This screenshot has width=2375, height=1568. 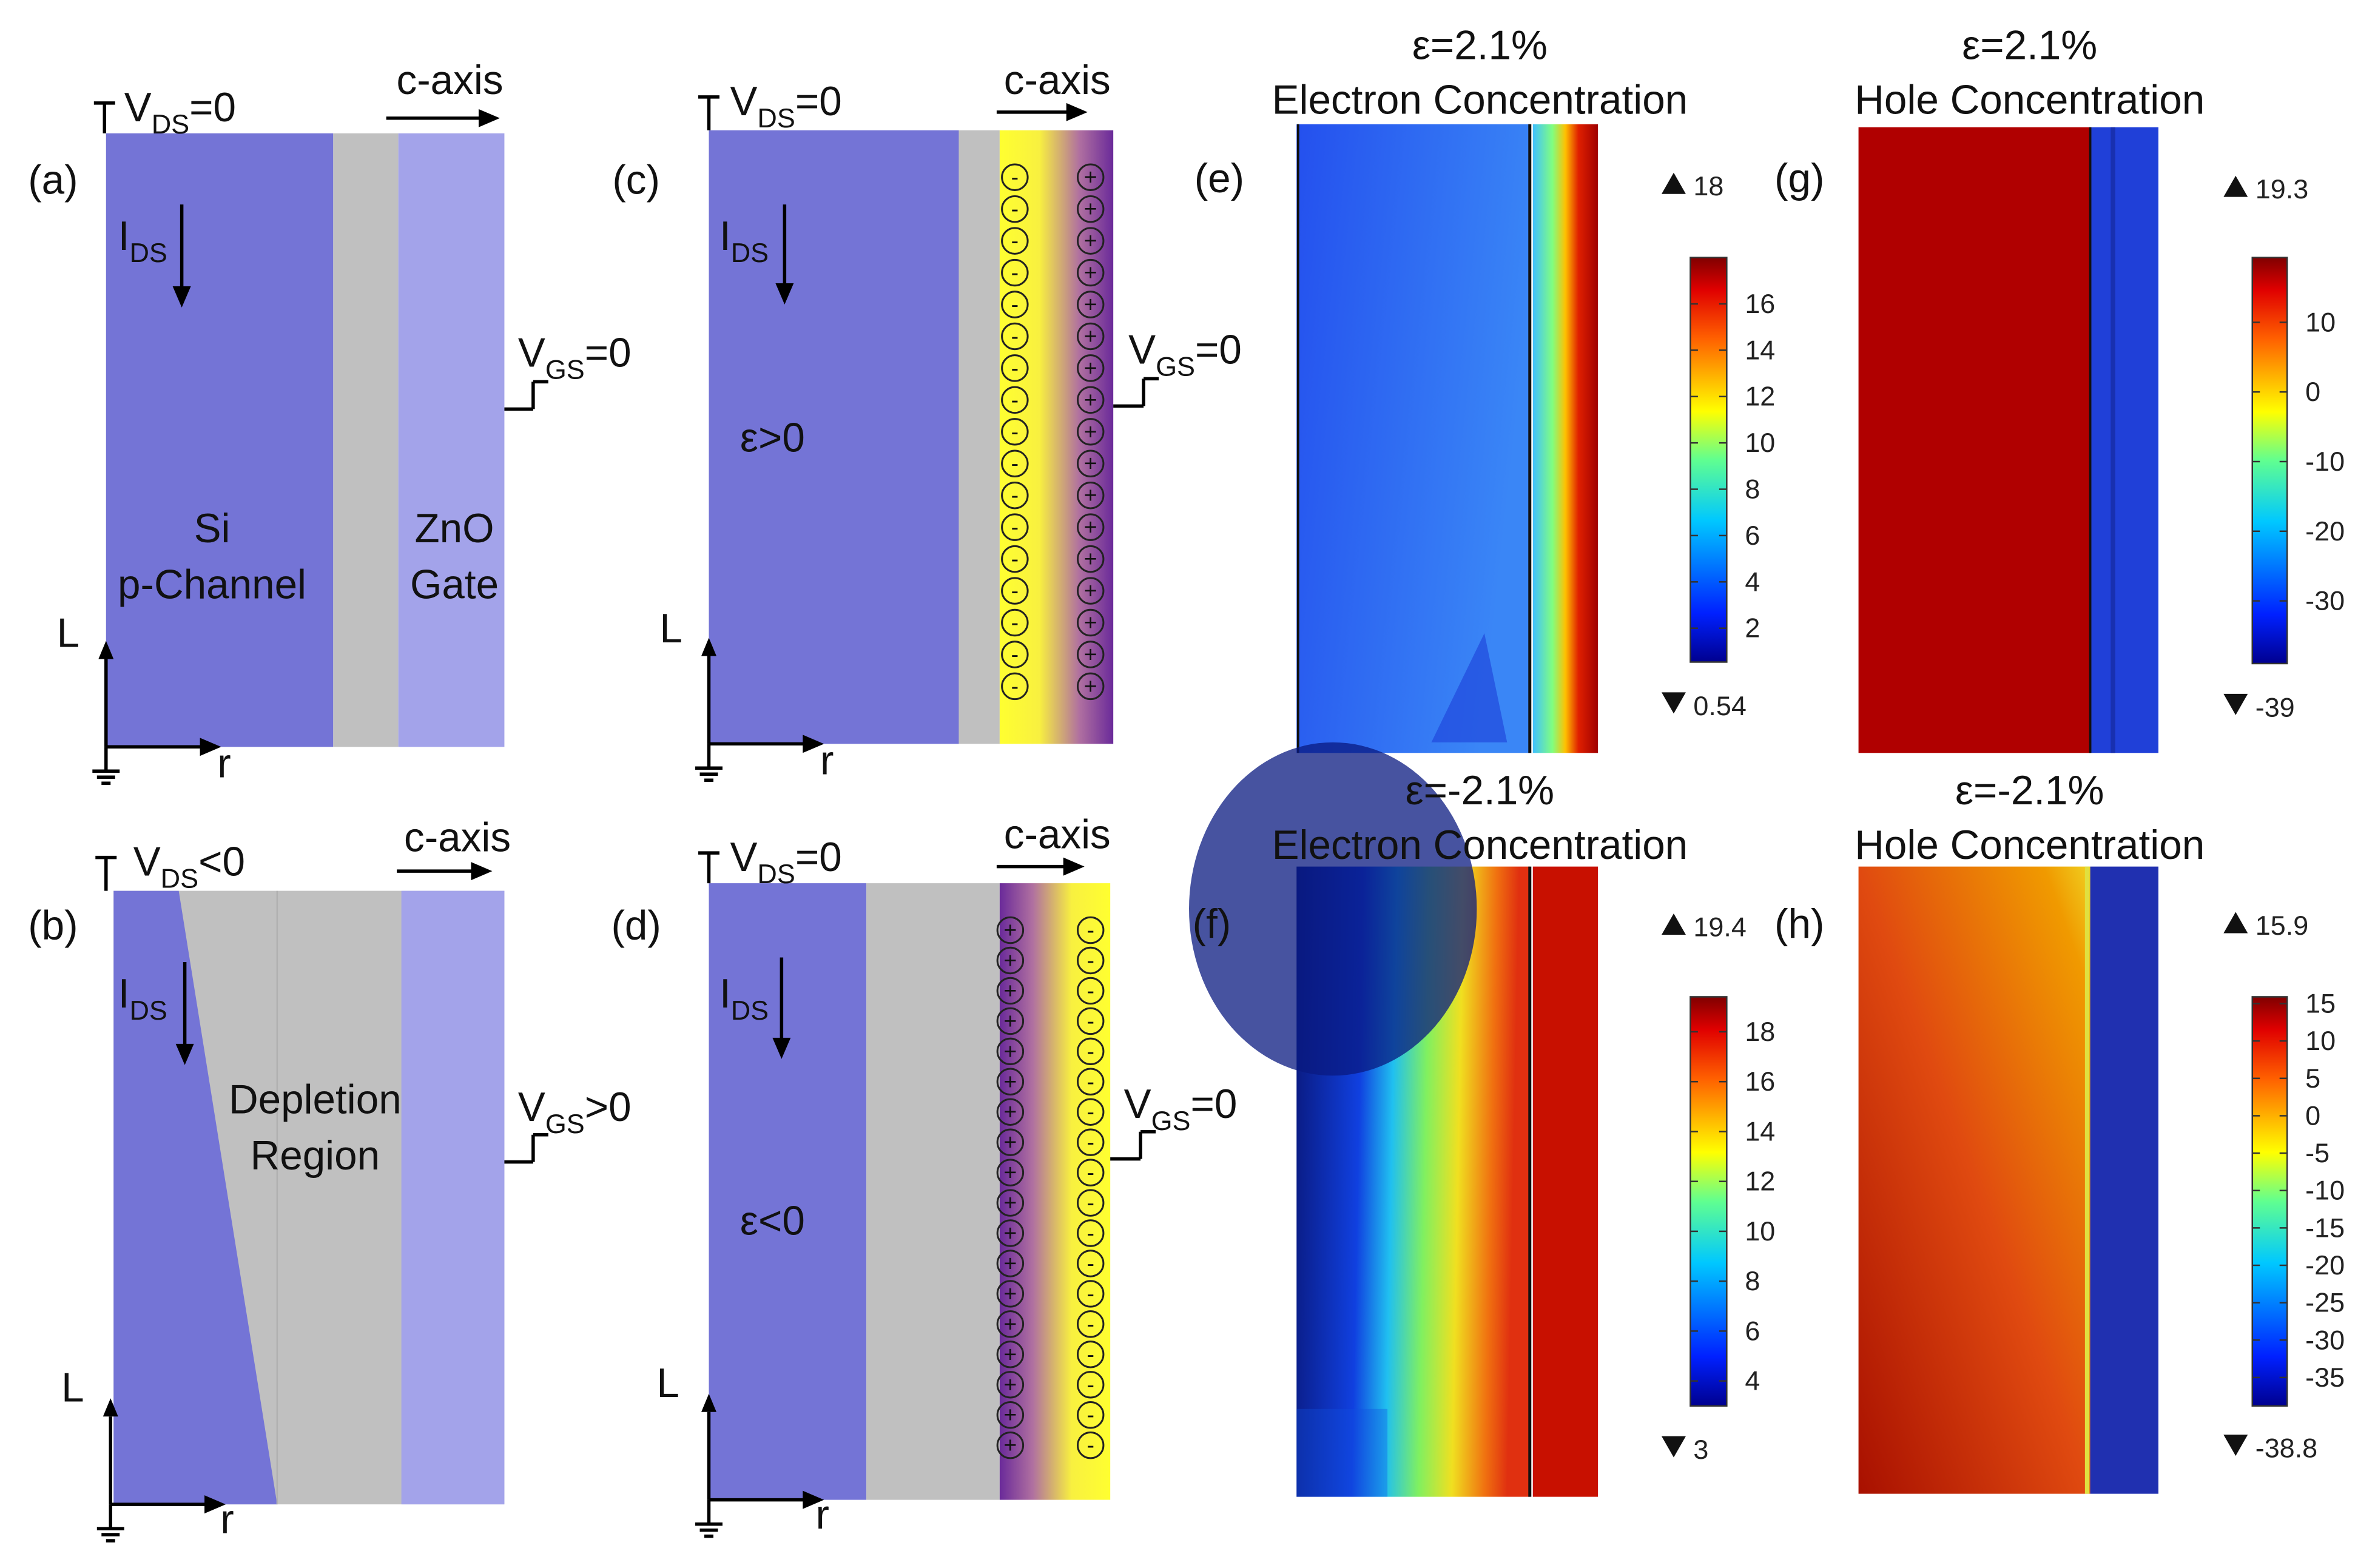 I want to click on min-label: 0.54, so click(x=1720, y=705).